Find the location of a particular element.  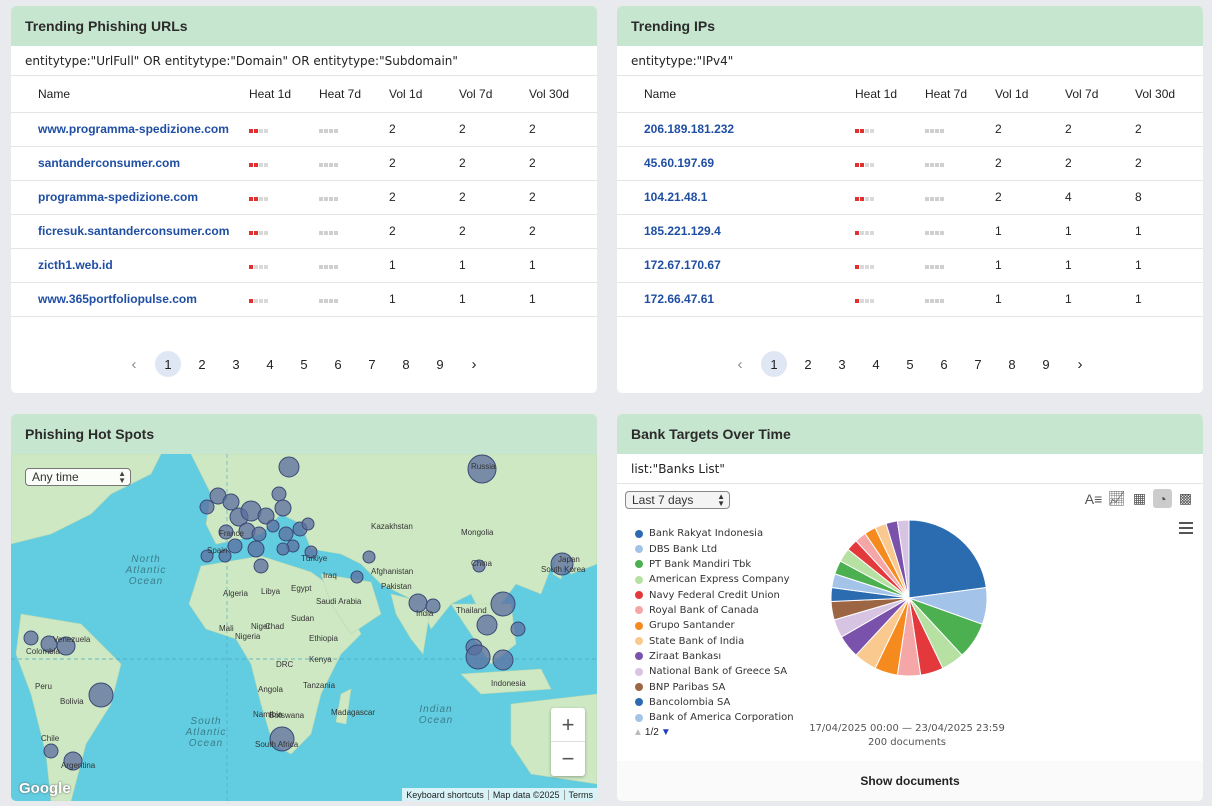

entity-link: 104.21.48.1 is located at coordinates (676, 197).